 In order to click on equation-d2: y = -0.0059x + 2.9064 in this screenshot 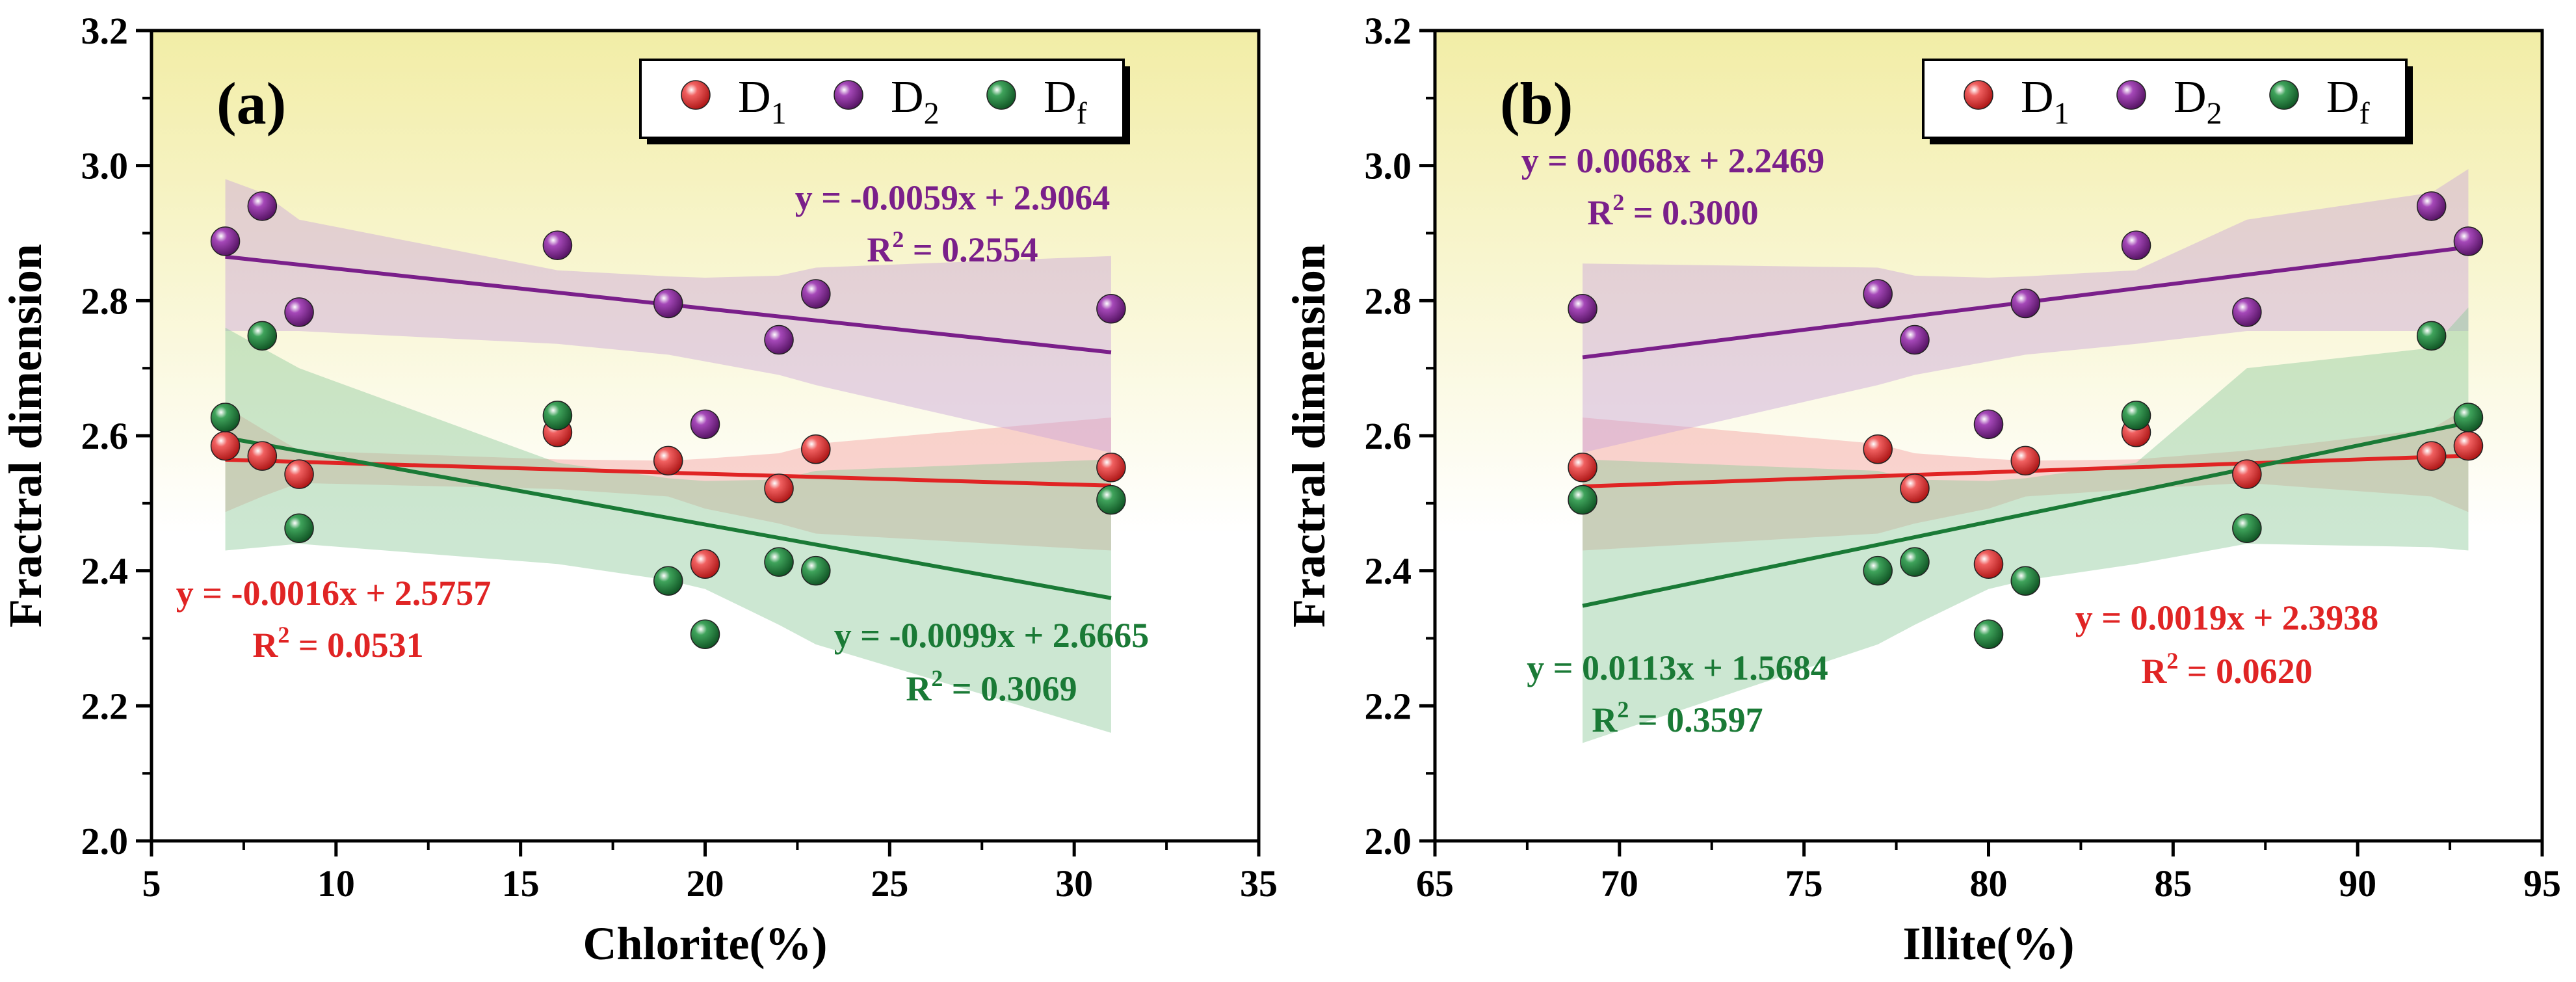, I will do `click(953, 198)`.